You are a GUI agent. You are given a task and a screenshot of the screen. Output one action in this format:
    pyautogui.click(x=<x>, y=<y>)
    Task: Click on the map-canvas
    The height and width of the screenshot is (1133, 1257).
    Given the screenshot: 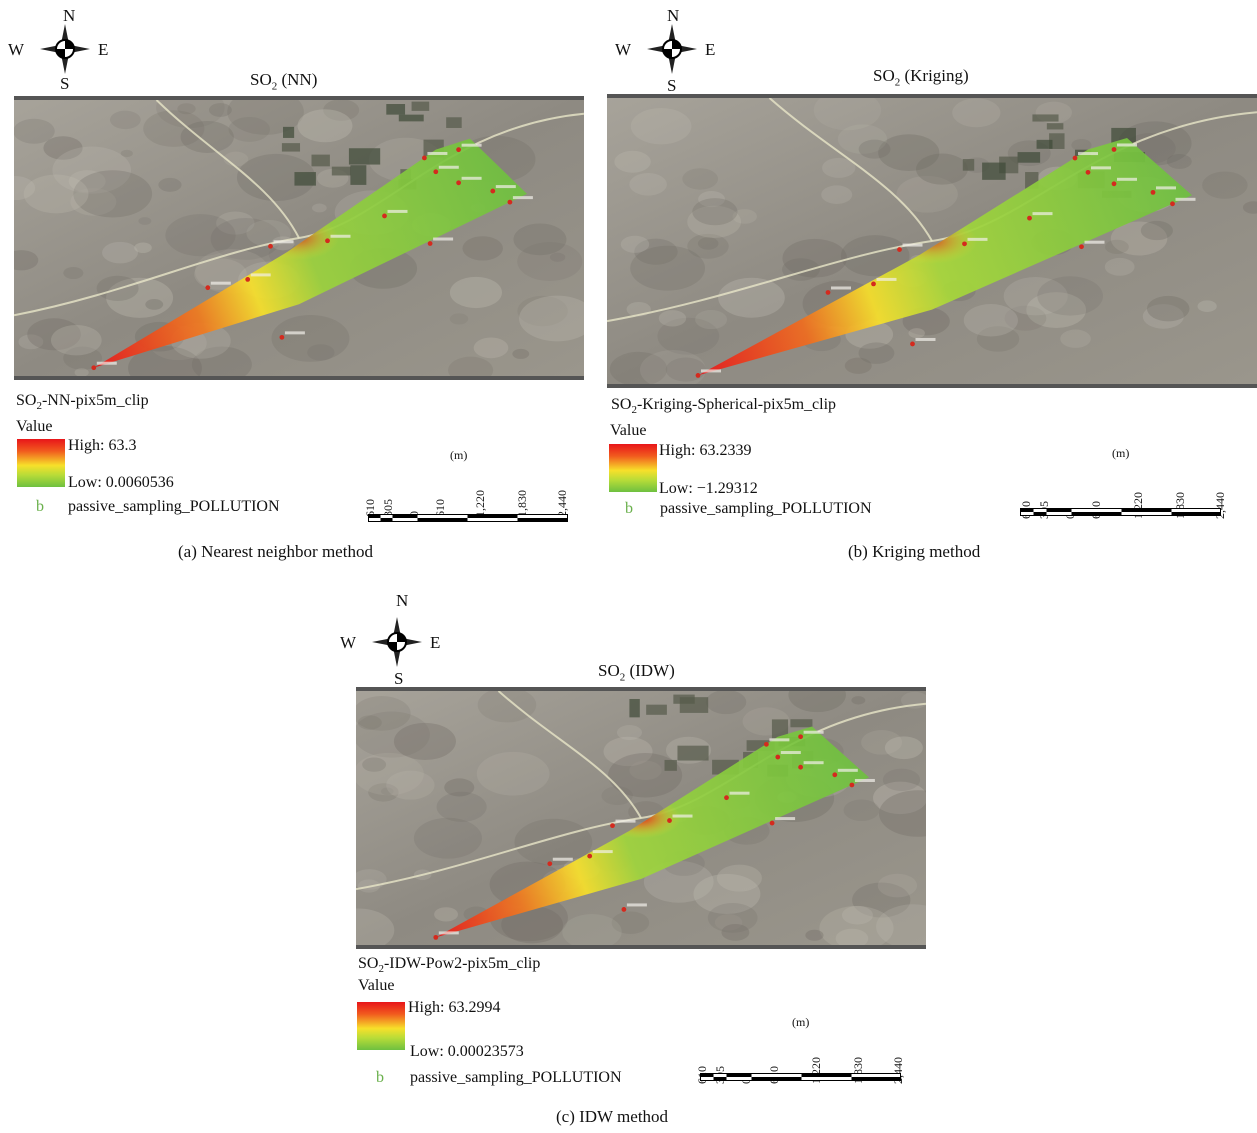 What is the action you would take?
    pyautogui.click(x=932, y=241)
    